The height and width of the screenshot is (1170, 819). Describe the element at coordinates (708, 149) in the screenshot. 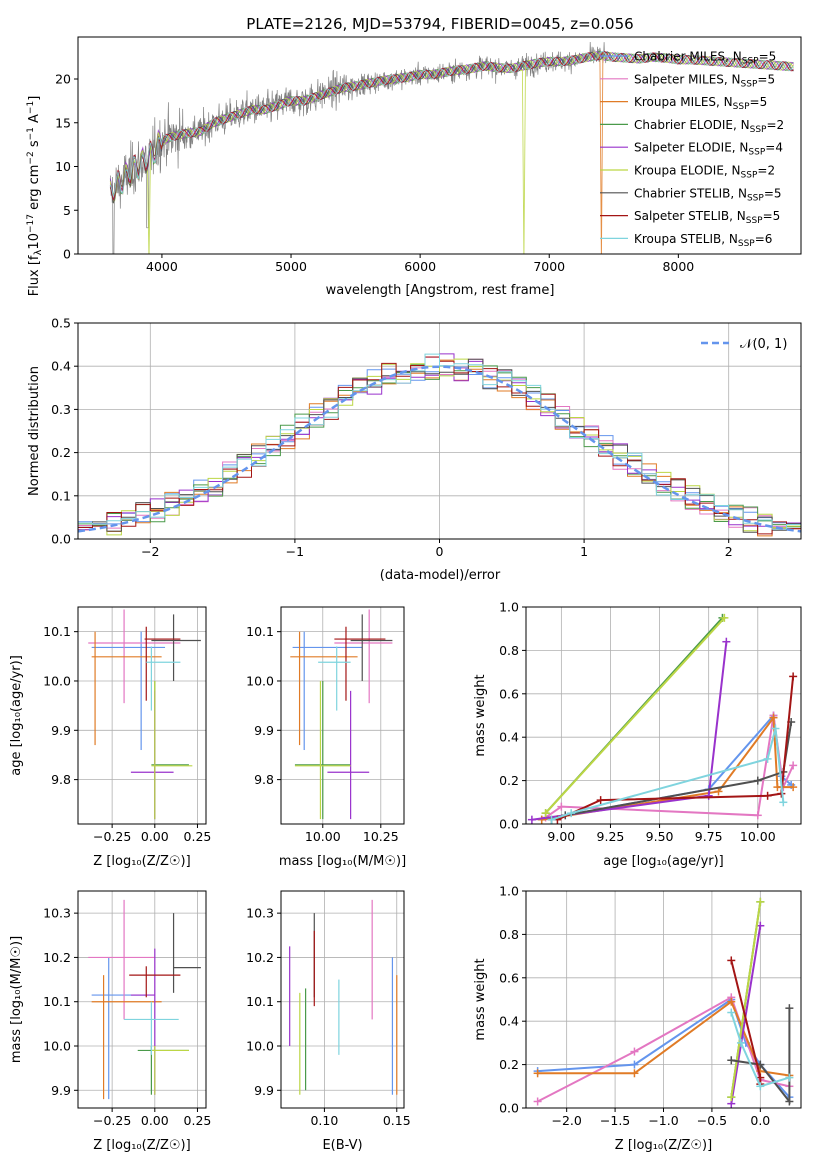

I see `legend-label: Salpeter ELODIE, NSSP=4` at that location.